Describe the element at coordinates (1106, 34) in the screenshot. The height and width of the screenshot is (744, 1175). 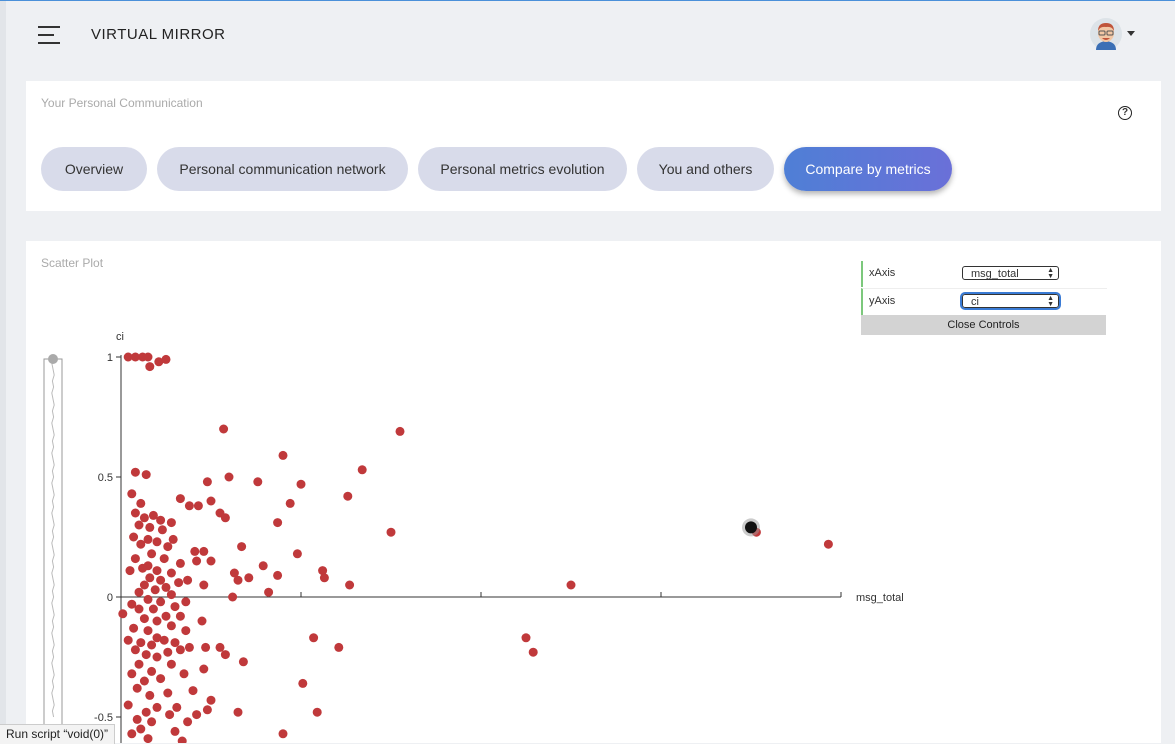
I see `user-avatar-icon` at that location.